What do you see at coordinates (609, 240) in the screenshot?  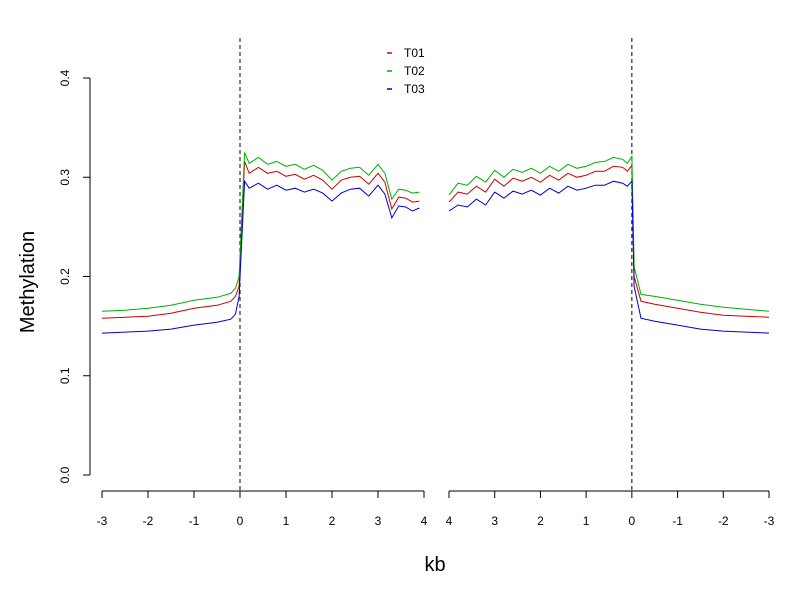 I see `series-T01-right-line` at bounding box center [609, 240].